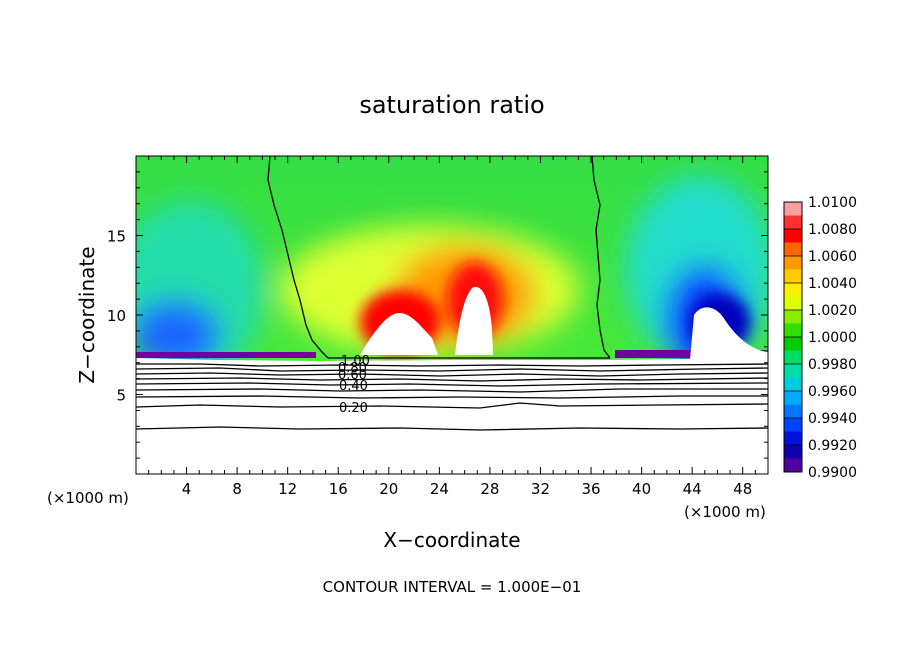 The width and height of the screenshot is (904, 654). I want to click on y-tick-label: 10, so click(116, 316).